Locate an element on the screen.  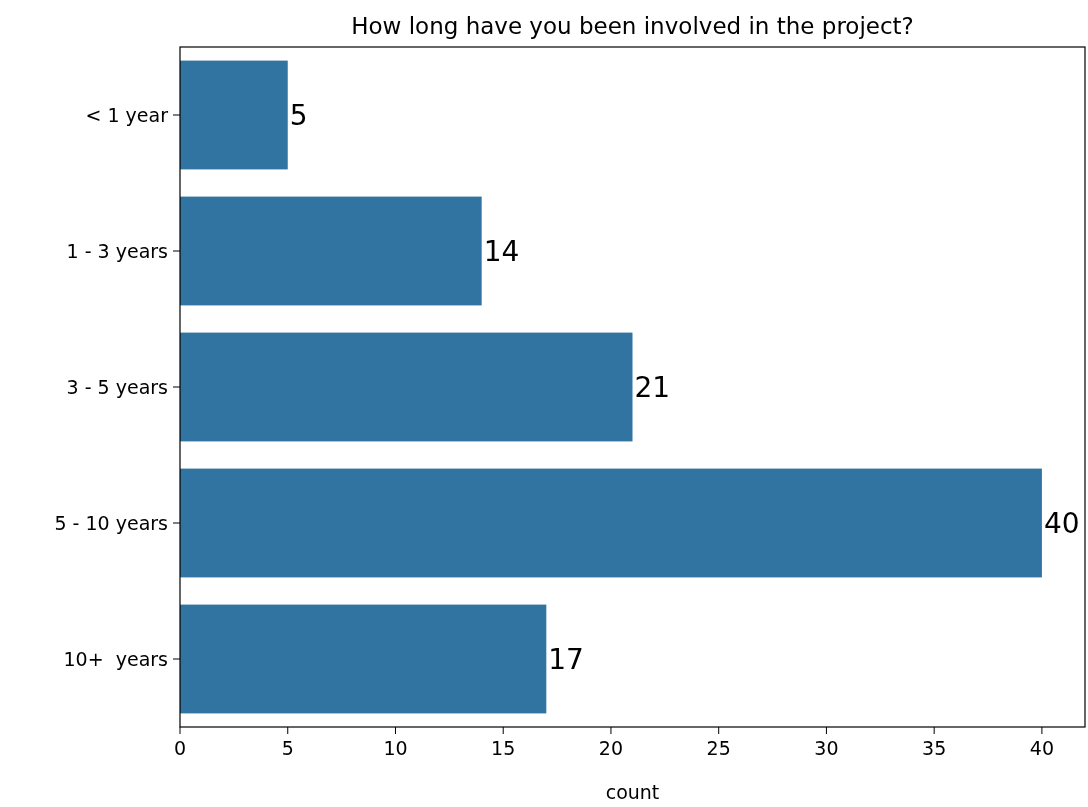
y-tick-label: 10+ years is located at coordinates (115, 658).